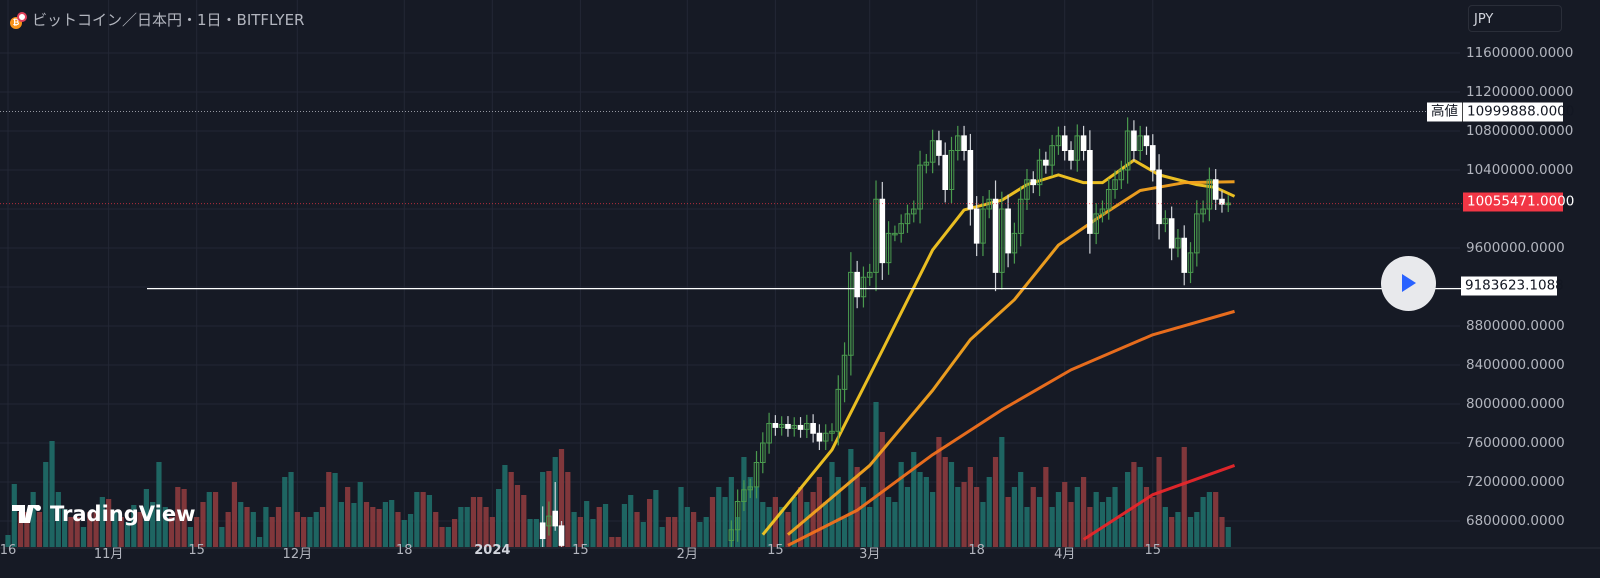  Describe the element at coordinates (1515, 326) in the screenshot. I see `price-axis-label: 8800000.0000` at that location.